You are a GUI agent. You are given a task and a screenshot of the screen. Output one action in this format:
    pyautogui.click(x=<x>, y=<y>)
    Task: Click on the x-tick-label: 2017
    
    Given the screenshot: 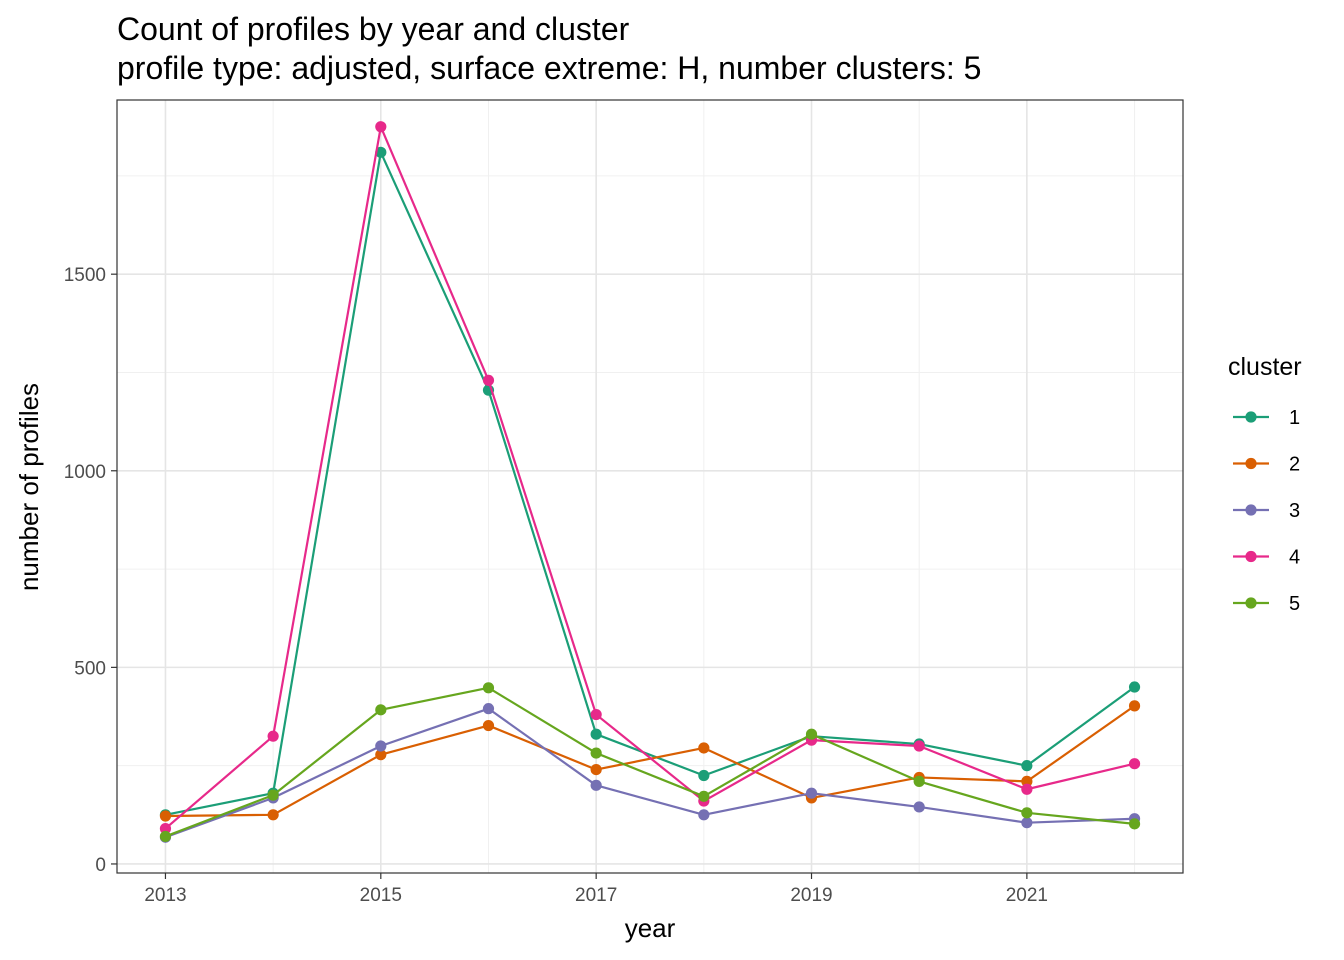 What is the action you would take?
    pyautogui.click(x=596, y=895)
    